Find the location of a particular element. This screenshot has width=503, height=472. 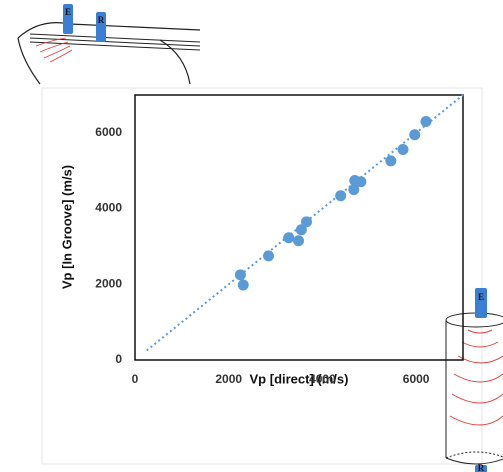

groove-illustration is located at coordinates (109, 44).